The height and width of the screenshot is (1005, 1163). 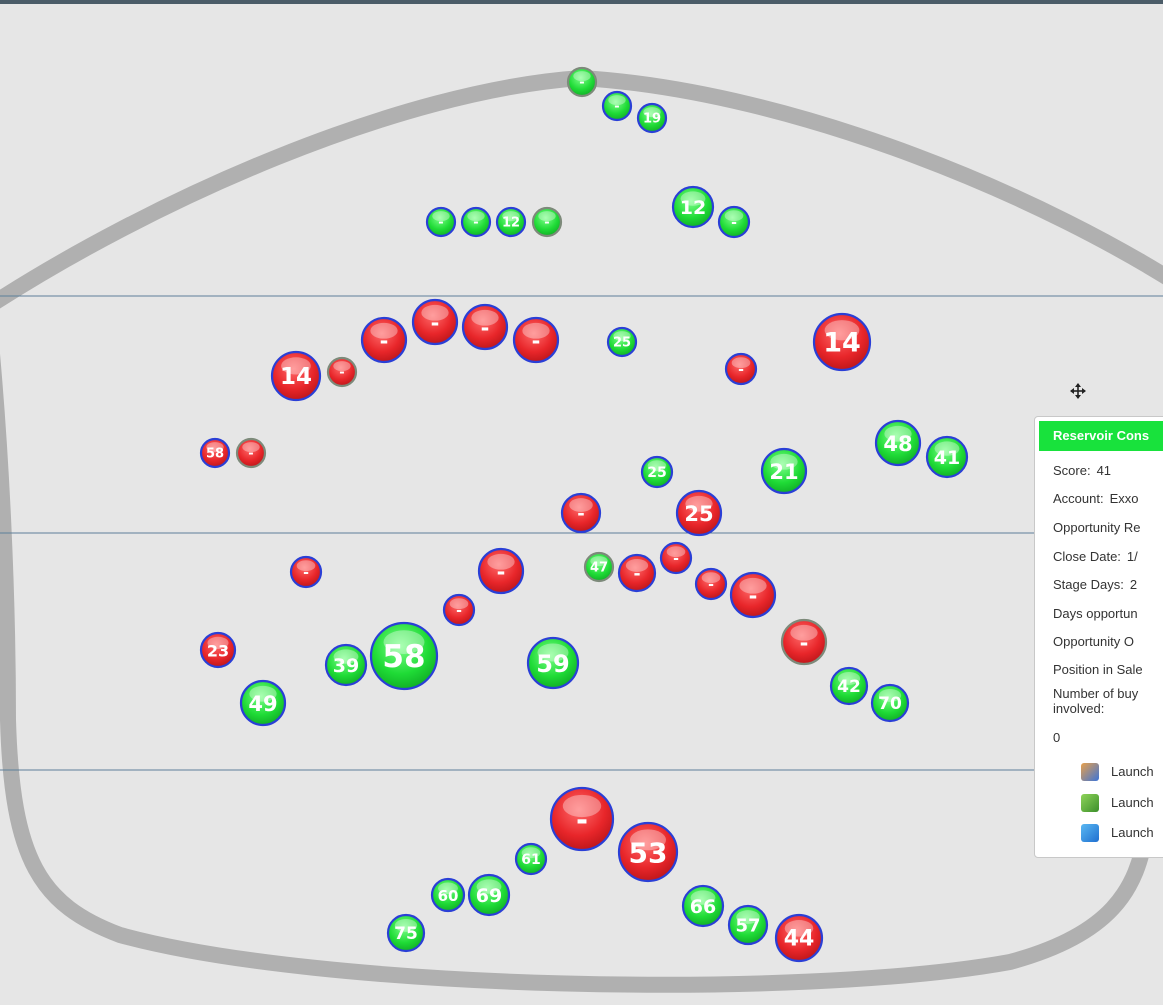 I want to click on opportunity-bubble: 66, so click(x=703, y=906).